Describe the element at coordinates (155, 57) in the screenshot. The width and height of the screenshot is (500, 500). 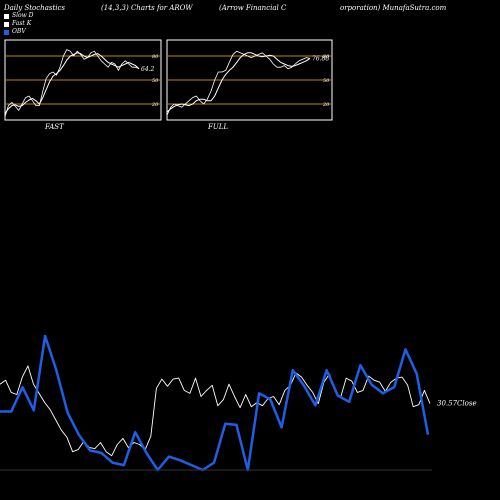
I see `fast-level-label-80: 80` at that location.